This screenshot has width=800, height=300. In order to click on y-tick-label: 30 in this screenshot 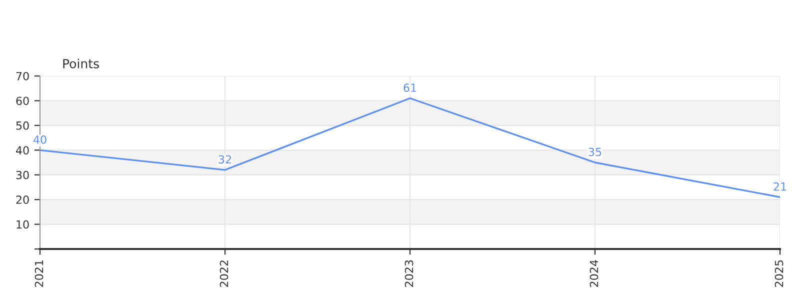, I will do `click(22, 175)`.